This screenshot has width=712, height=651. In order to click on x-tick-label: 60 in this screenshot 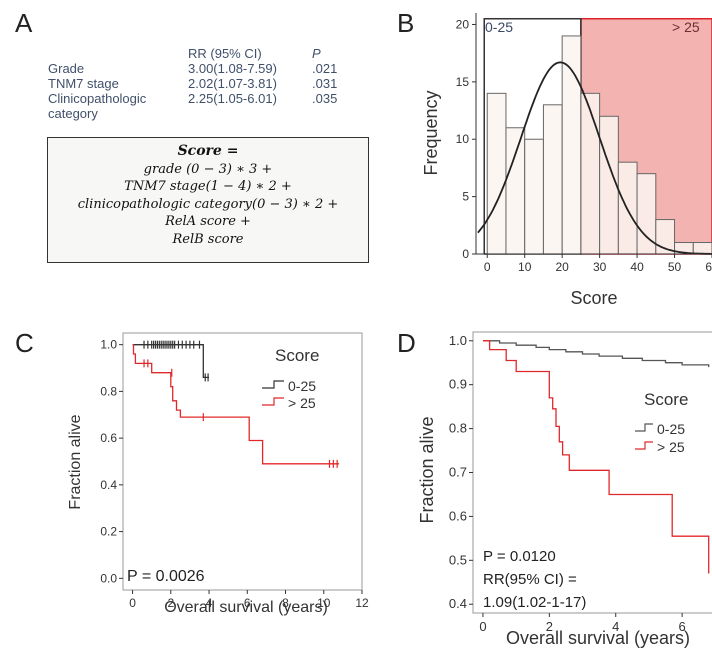, I will do `click(708, 267)`.